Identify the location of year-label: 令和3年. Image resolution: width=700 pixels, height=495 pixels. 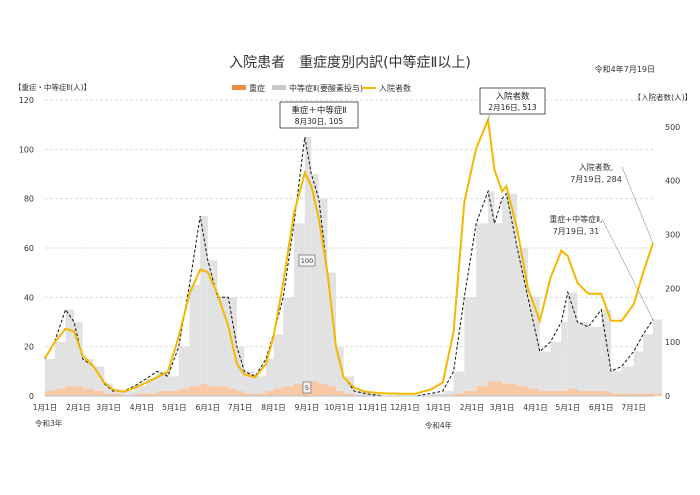
(49, 423).